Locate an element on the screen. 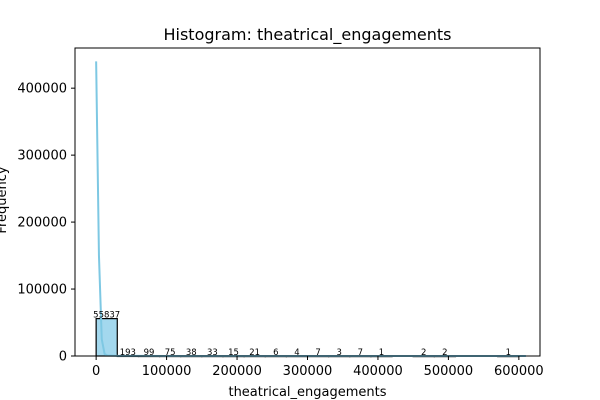 This screenshot has height=400, width=600. y-tick-label: 300000 is located at coordinates (42, 156).